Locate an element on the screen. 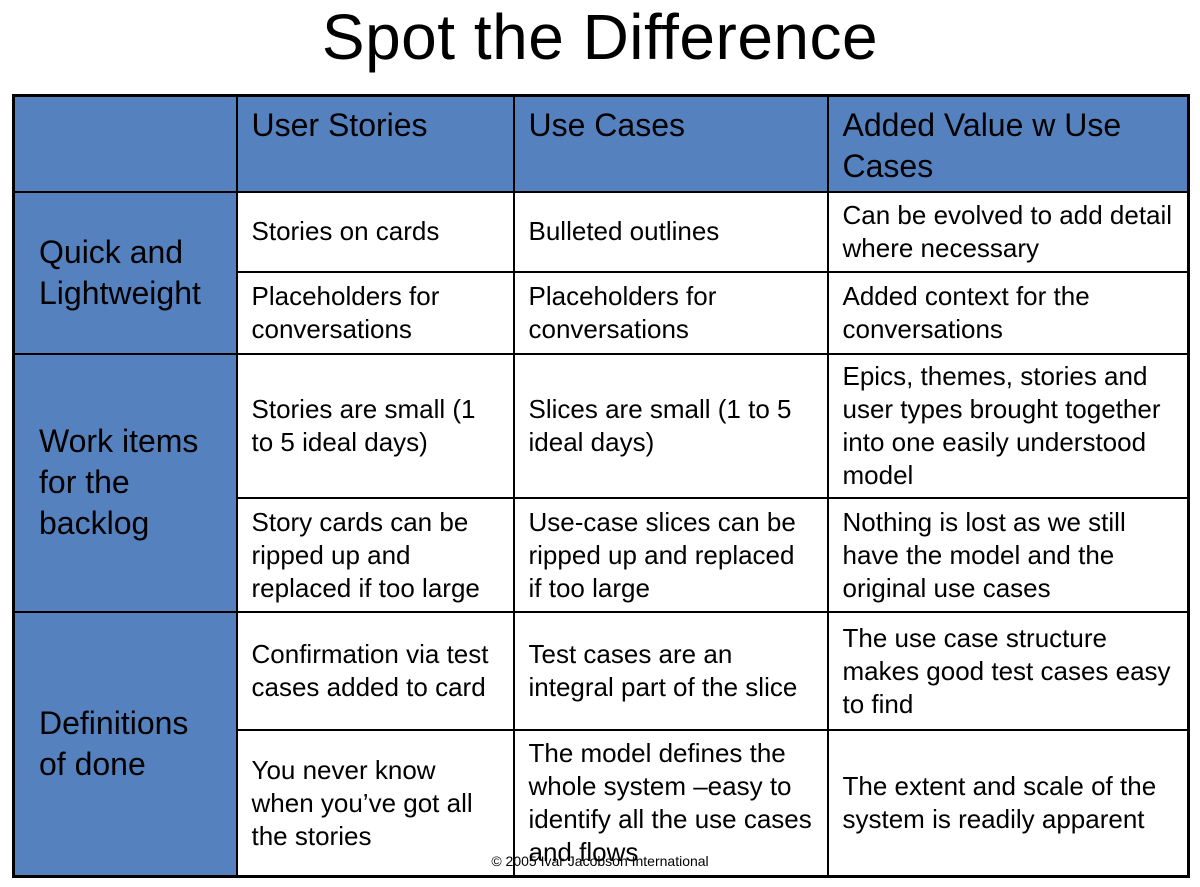  header-corner-cell is located at coordinates (125, 143).